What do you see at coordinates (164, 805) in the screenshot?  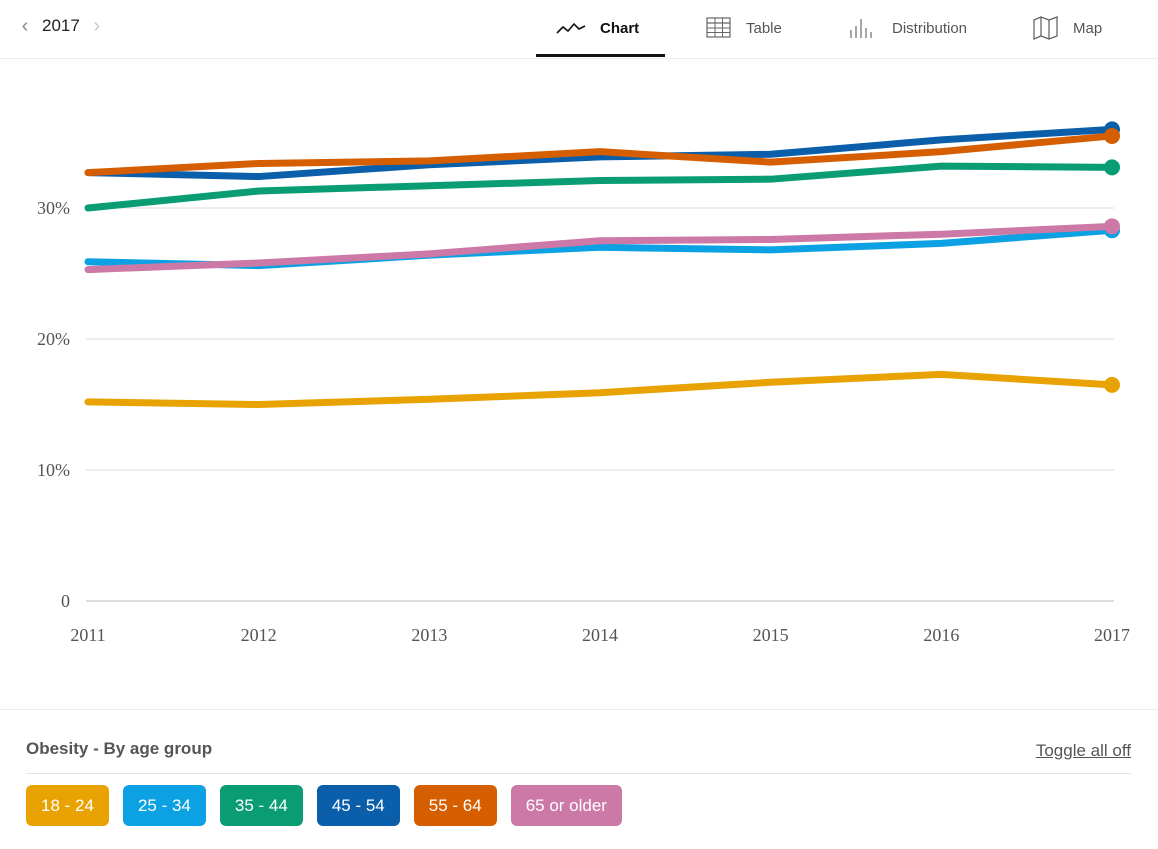 I see `series-chip: 25 - 34` at bounding box center [164, 805].